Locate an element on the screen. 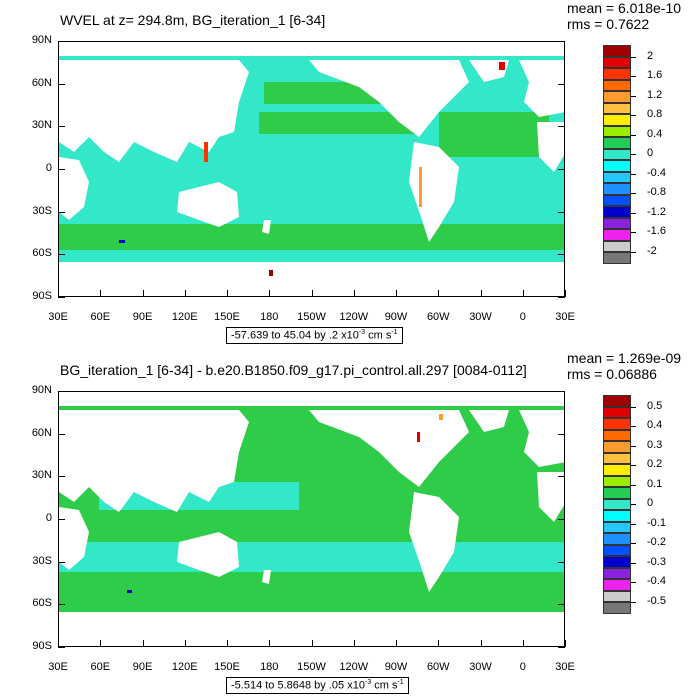  colorbar is located at coordinates (617, 504).